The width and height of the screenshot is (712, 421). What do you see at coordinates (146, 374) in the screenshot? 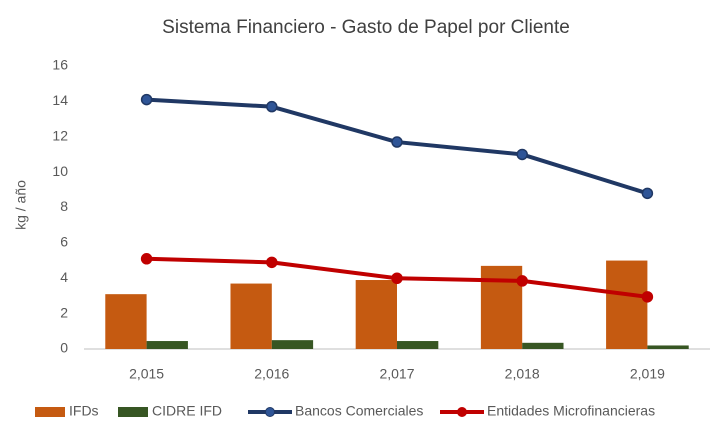
I see `x-tick-label: 2,015` at bounding box center [146, 374].